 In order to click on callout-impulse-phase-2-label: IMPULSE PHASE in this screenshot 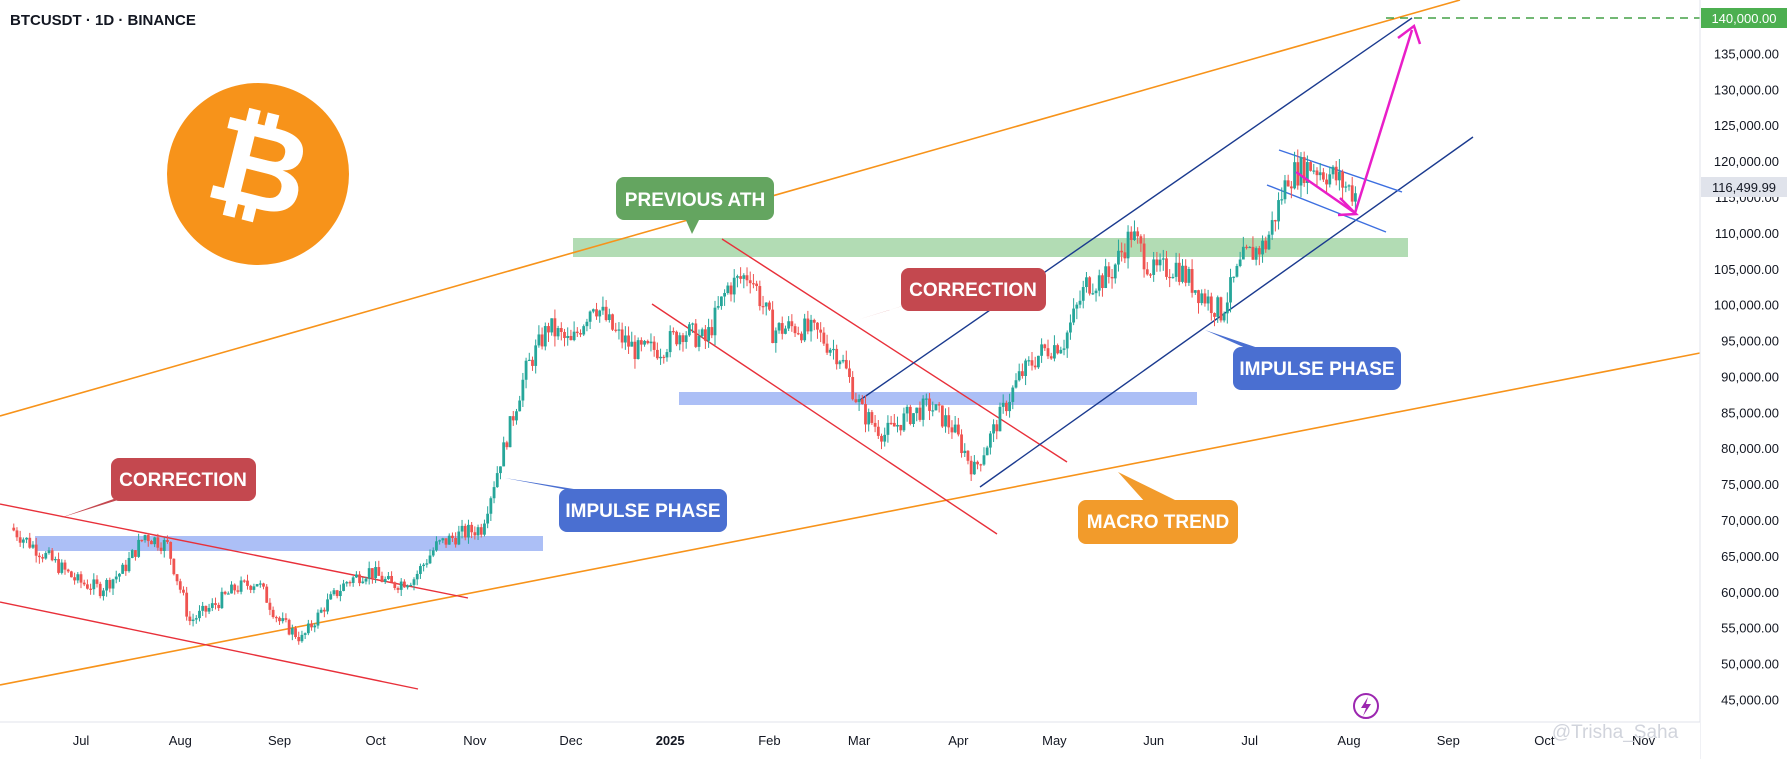, I will do `click(1316, 369)`.